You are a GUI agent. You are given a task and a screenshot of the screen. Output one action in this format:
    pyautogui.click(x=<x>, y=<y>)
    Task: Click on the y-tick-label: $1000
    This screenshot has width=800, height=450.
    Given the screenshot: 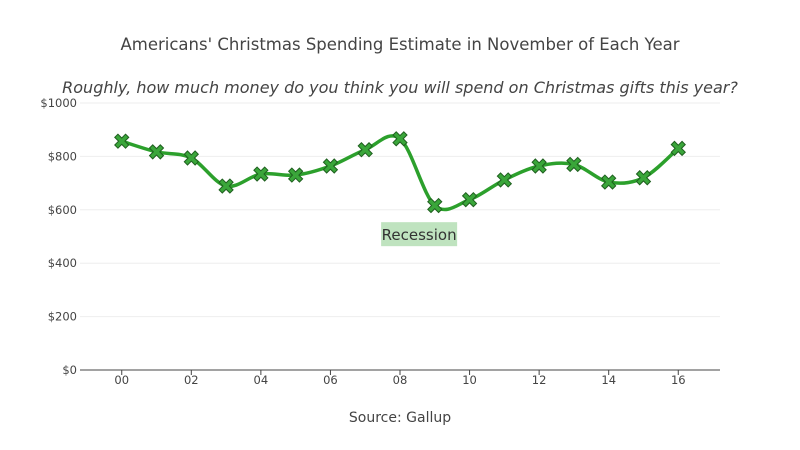 What is the action you would take?
    pyautogui.click(x=58, y=103)
    